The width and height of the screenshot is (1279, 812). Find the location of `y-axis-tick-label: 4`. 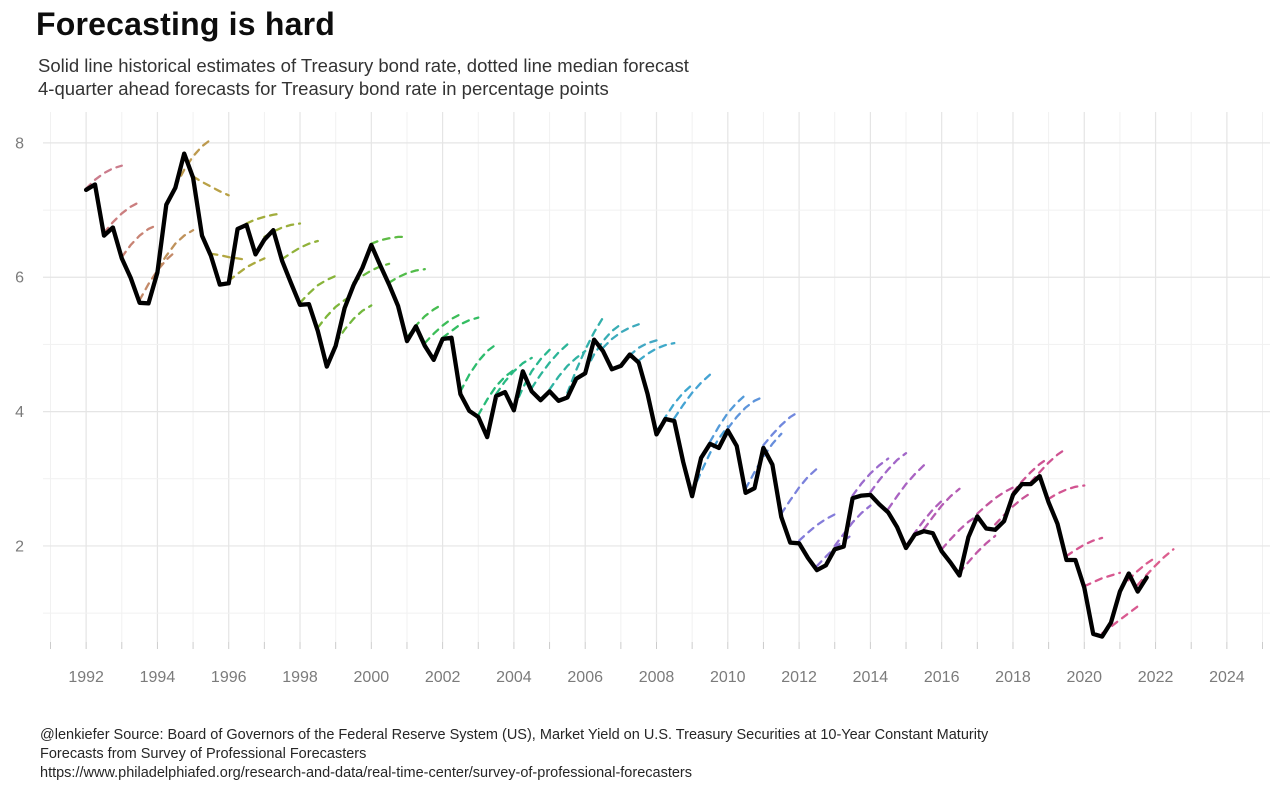

y-axis-tick-label: 4 is located at coordinates (19, 412).